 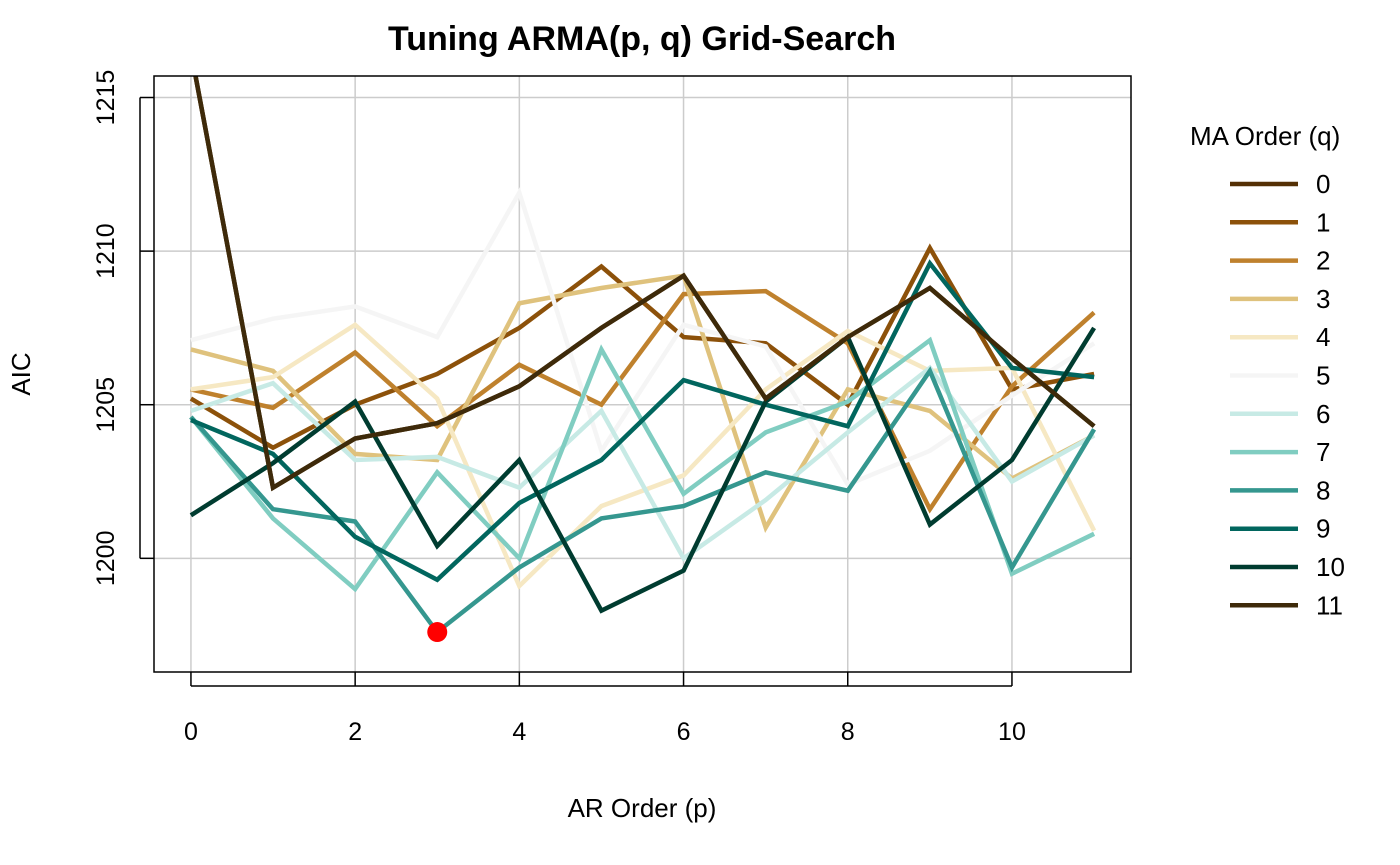 I want to click on legend-label-q6: 6, so click(x=1323, y=414).